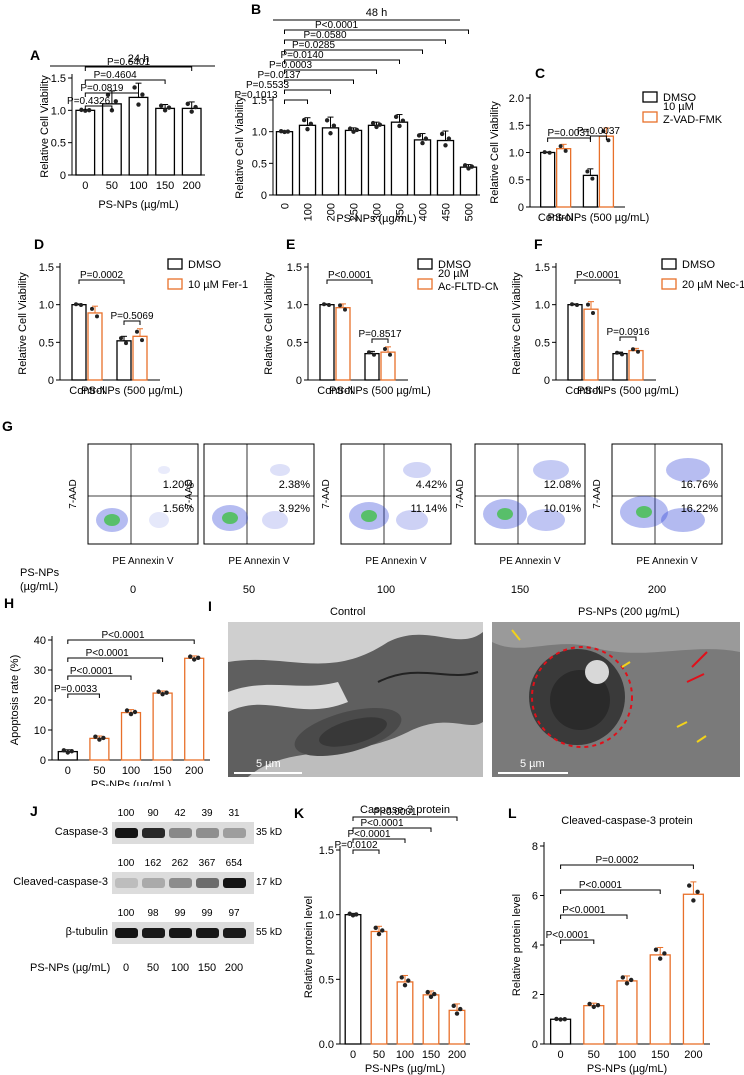 The height and width of the screenshot is (1075, 744). I want to click on flow-concentration-label: 50, so click(249, 590).